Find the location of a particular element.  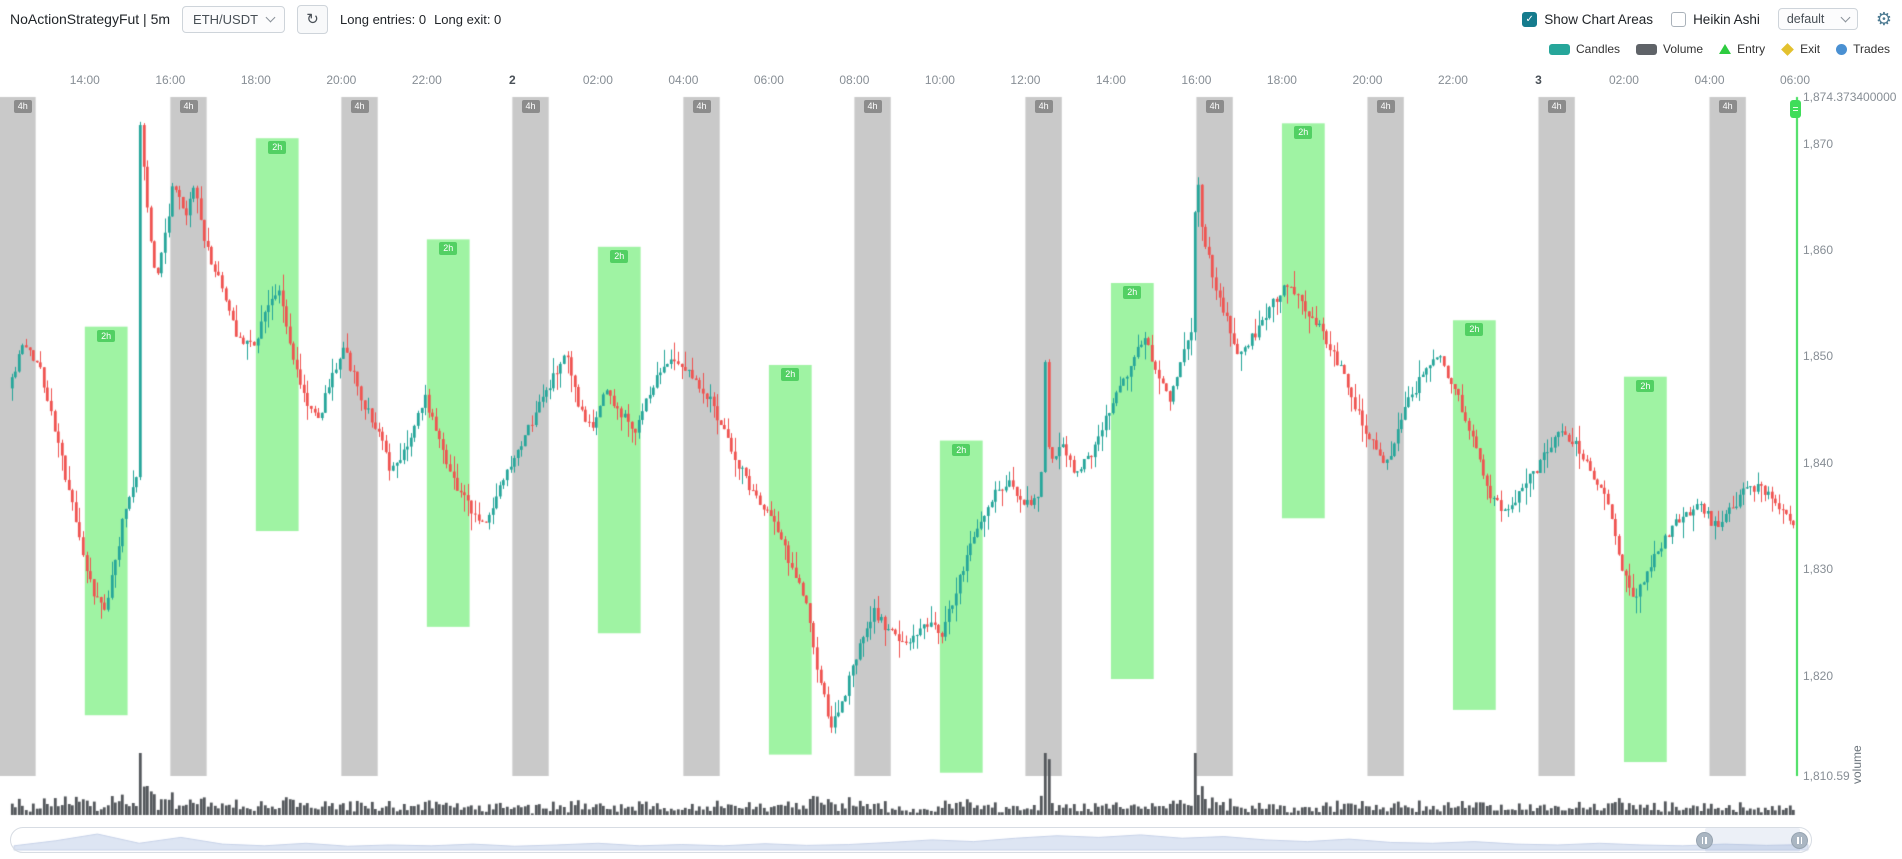

time-axis-tick: 2 is located at coordinates (512, 80).